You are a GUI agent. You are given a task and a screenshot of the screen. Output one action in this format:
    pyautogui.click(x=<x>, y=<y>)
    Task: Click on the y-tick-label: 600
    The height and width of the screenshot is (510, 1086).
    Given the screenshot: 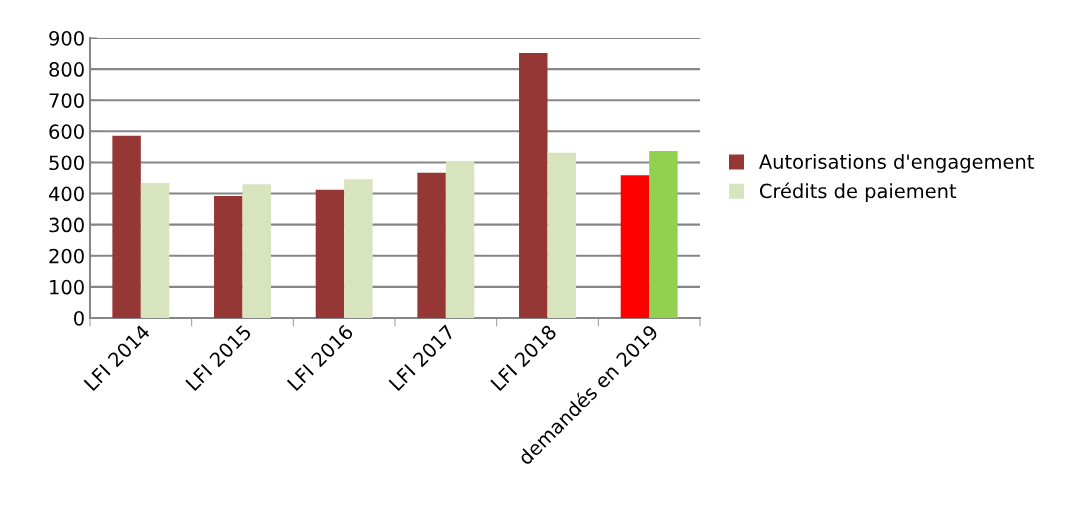 What is the action you would take?
    pyautogui.click(x=66, y=131)
    